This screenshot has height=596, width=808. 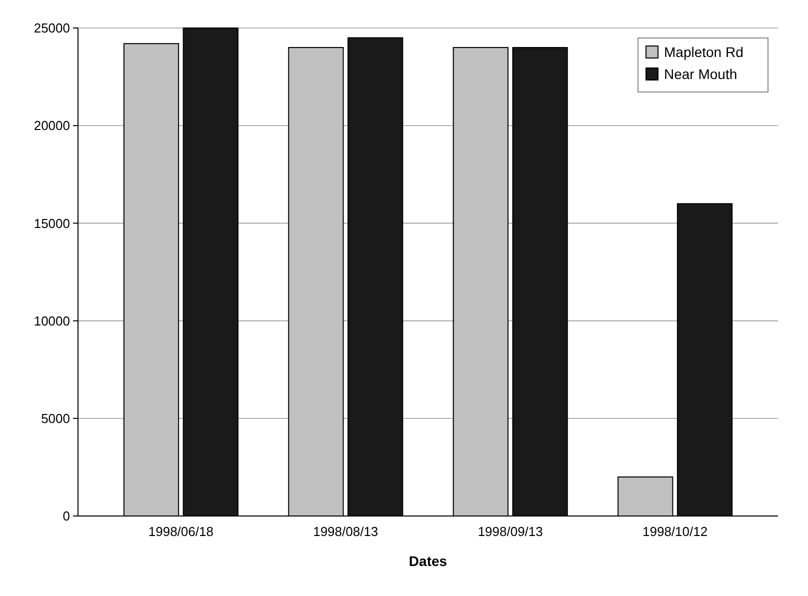 I want to click on y-tick-label: 10000, so click(x=52, y=320).